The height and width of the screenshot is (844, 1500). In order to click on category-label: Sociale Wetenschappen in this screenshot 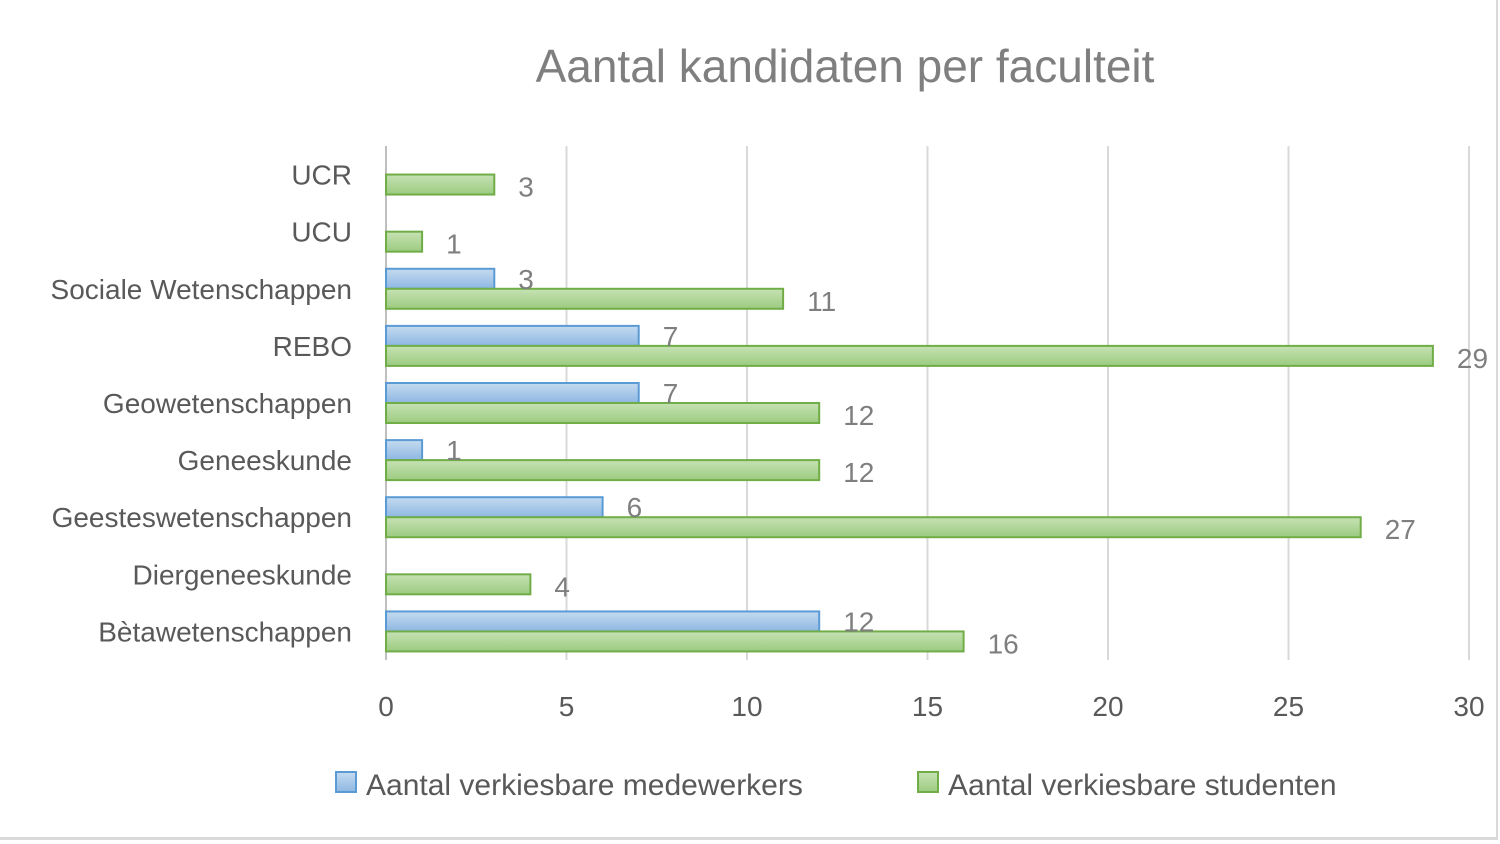, I will do `click(201, 289)`.